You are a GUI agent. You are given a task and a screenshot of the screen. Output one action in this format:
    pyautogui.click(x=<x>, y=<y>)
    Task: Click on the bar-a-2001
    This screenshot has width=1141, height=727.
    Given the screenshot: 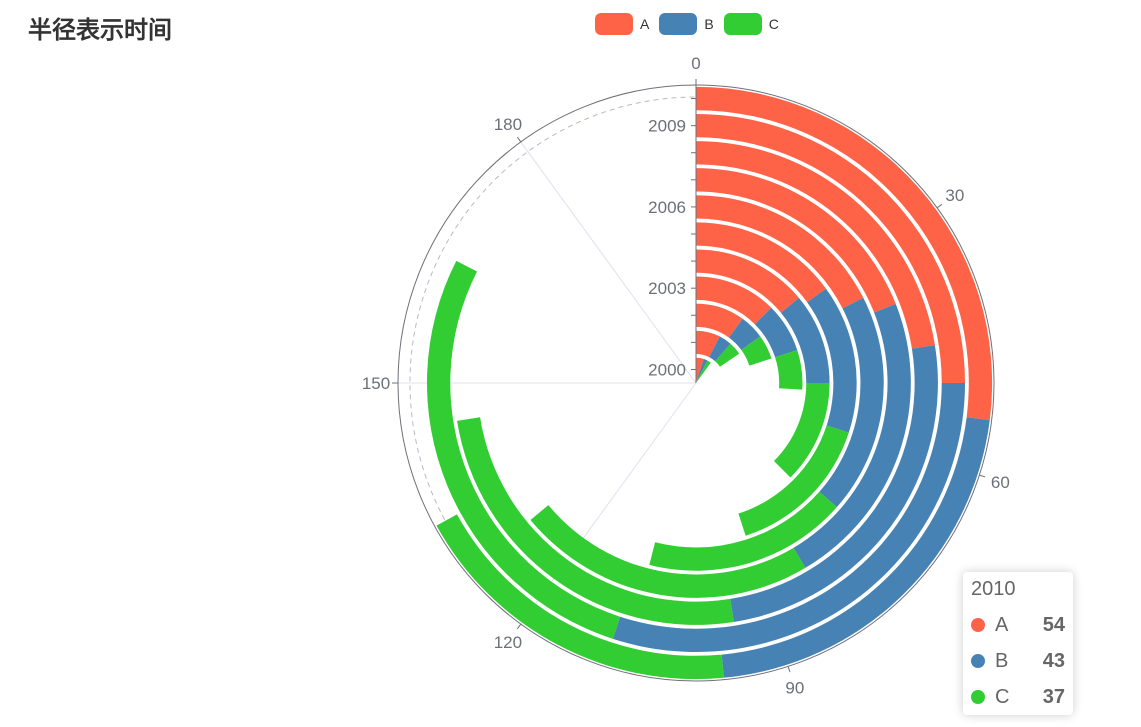 What is the action you would take?
    pyautogui.click(x=708, y=344)
    